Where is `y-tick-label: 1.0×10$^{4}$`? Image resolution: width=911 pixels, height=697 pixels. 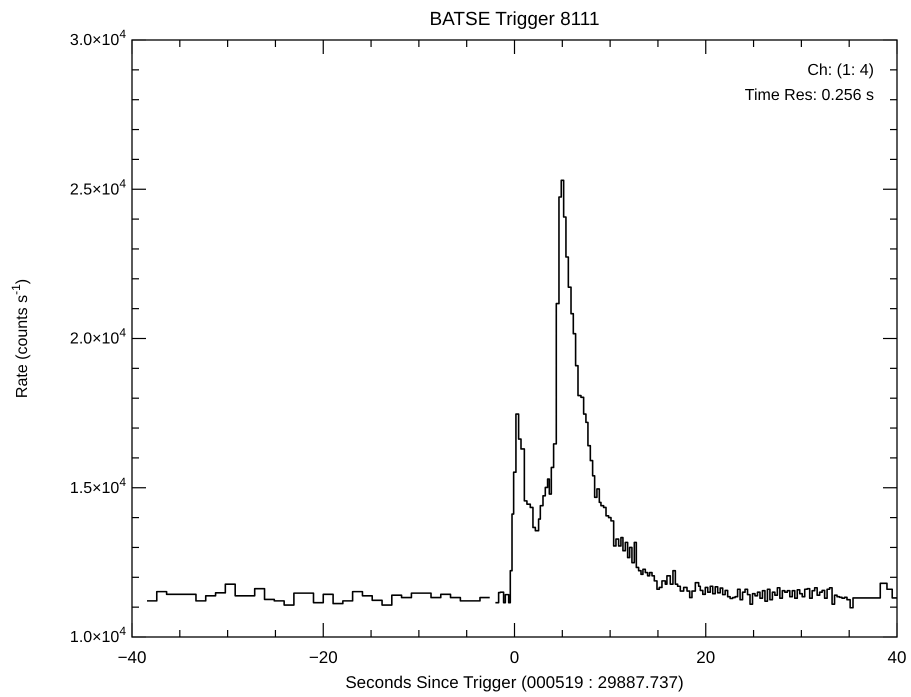 y-tick-label: 1.0×10$^{4}$ is located at coordinates (98, 635).